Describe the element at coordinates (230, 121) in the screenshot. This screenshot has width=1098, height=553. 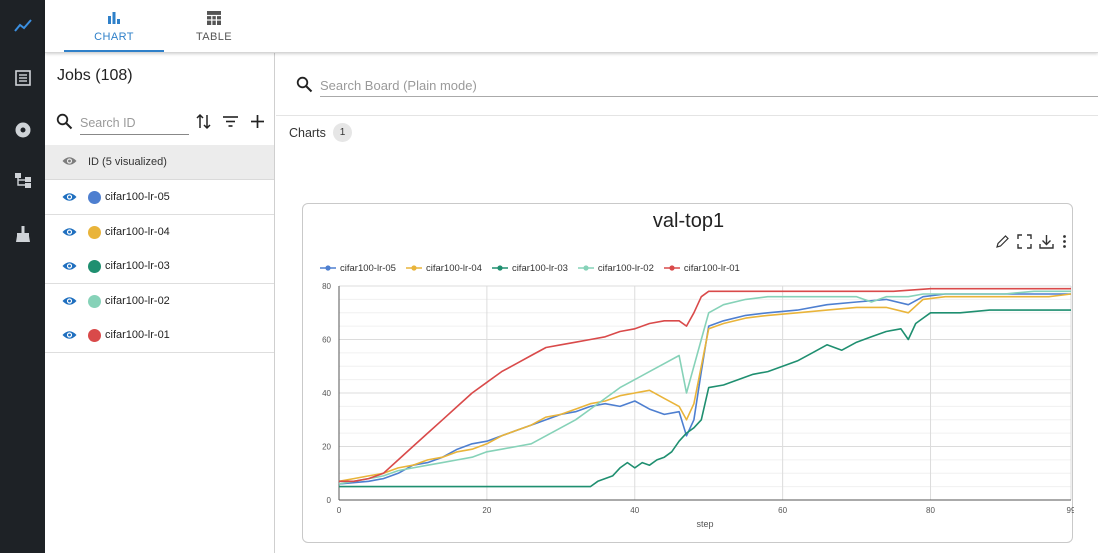
I see `filter-icon` at that location.